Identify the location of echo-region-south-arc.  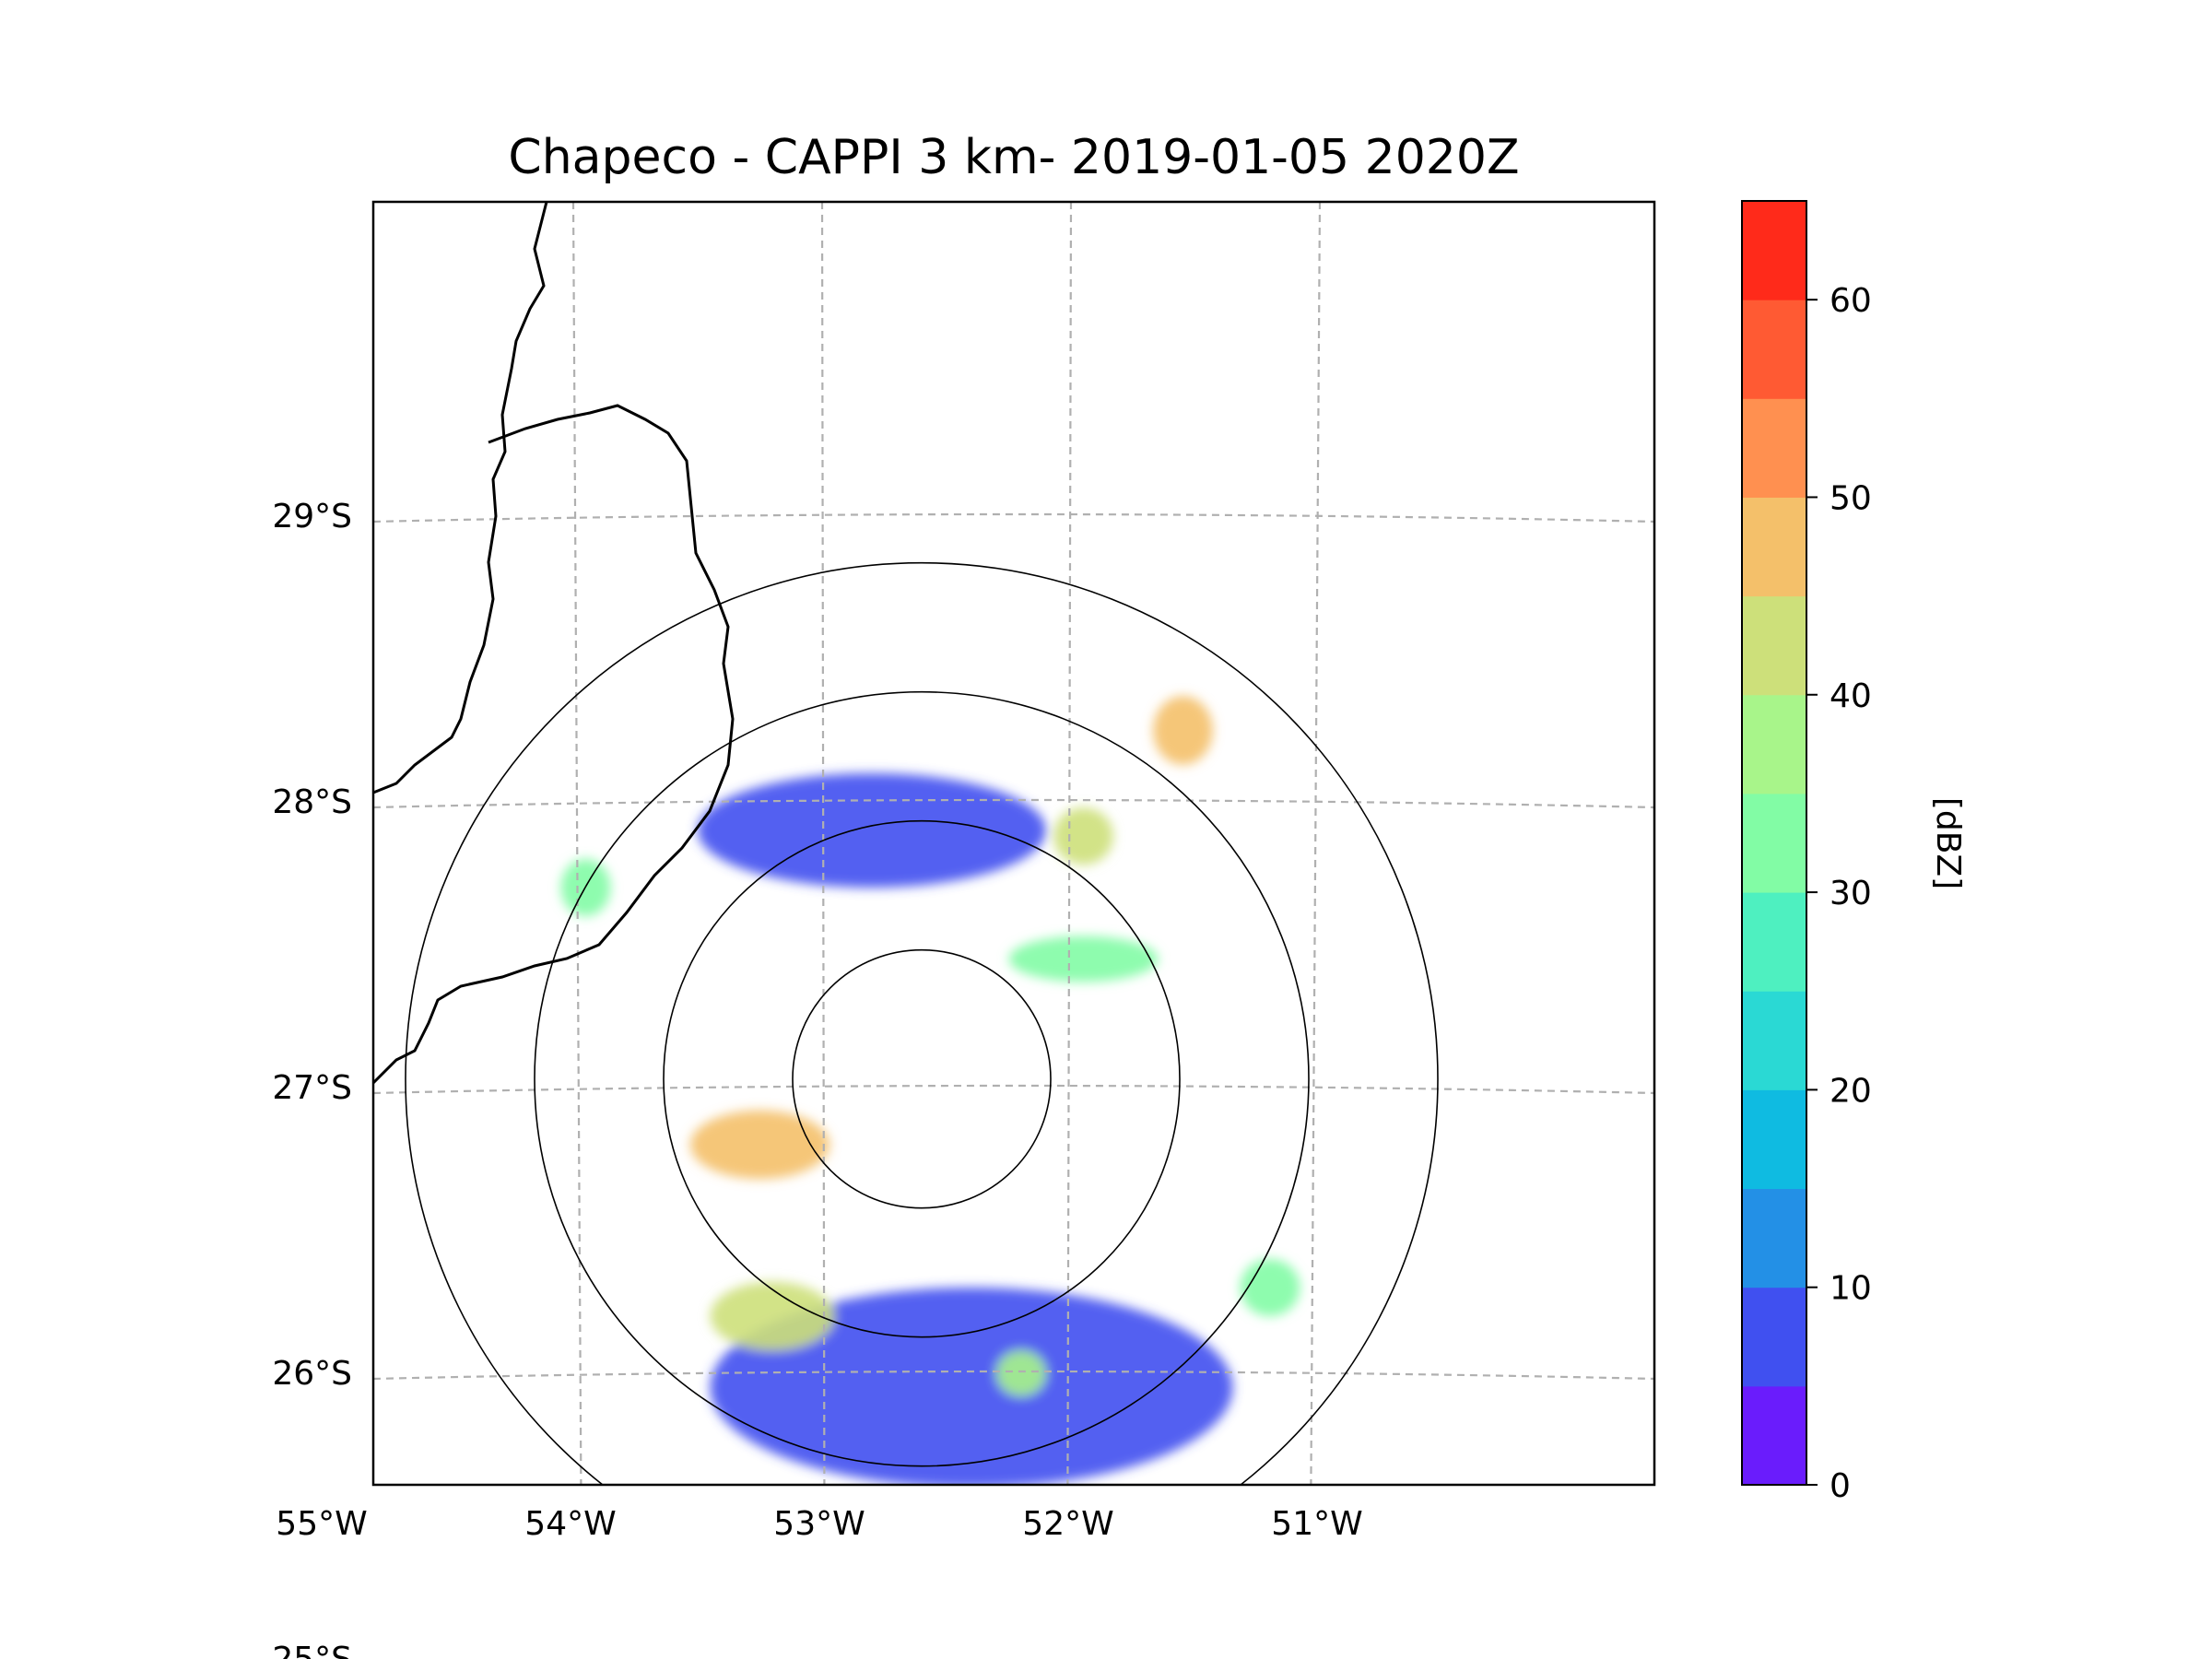
(872, 830).